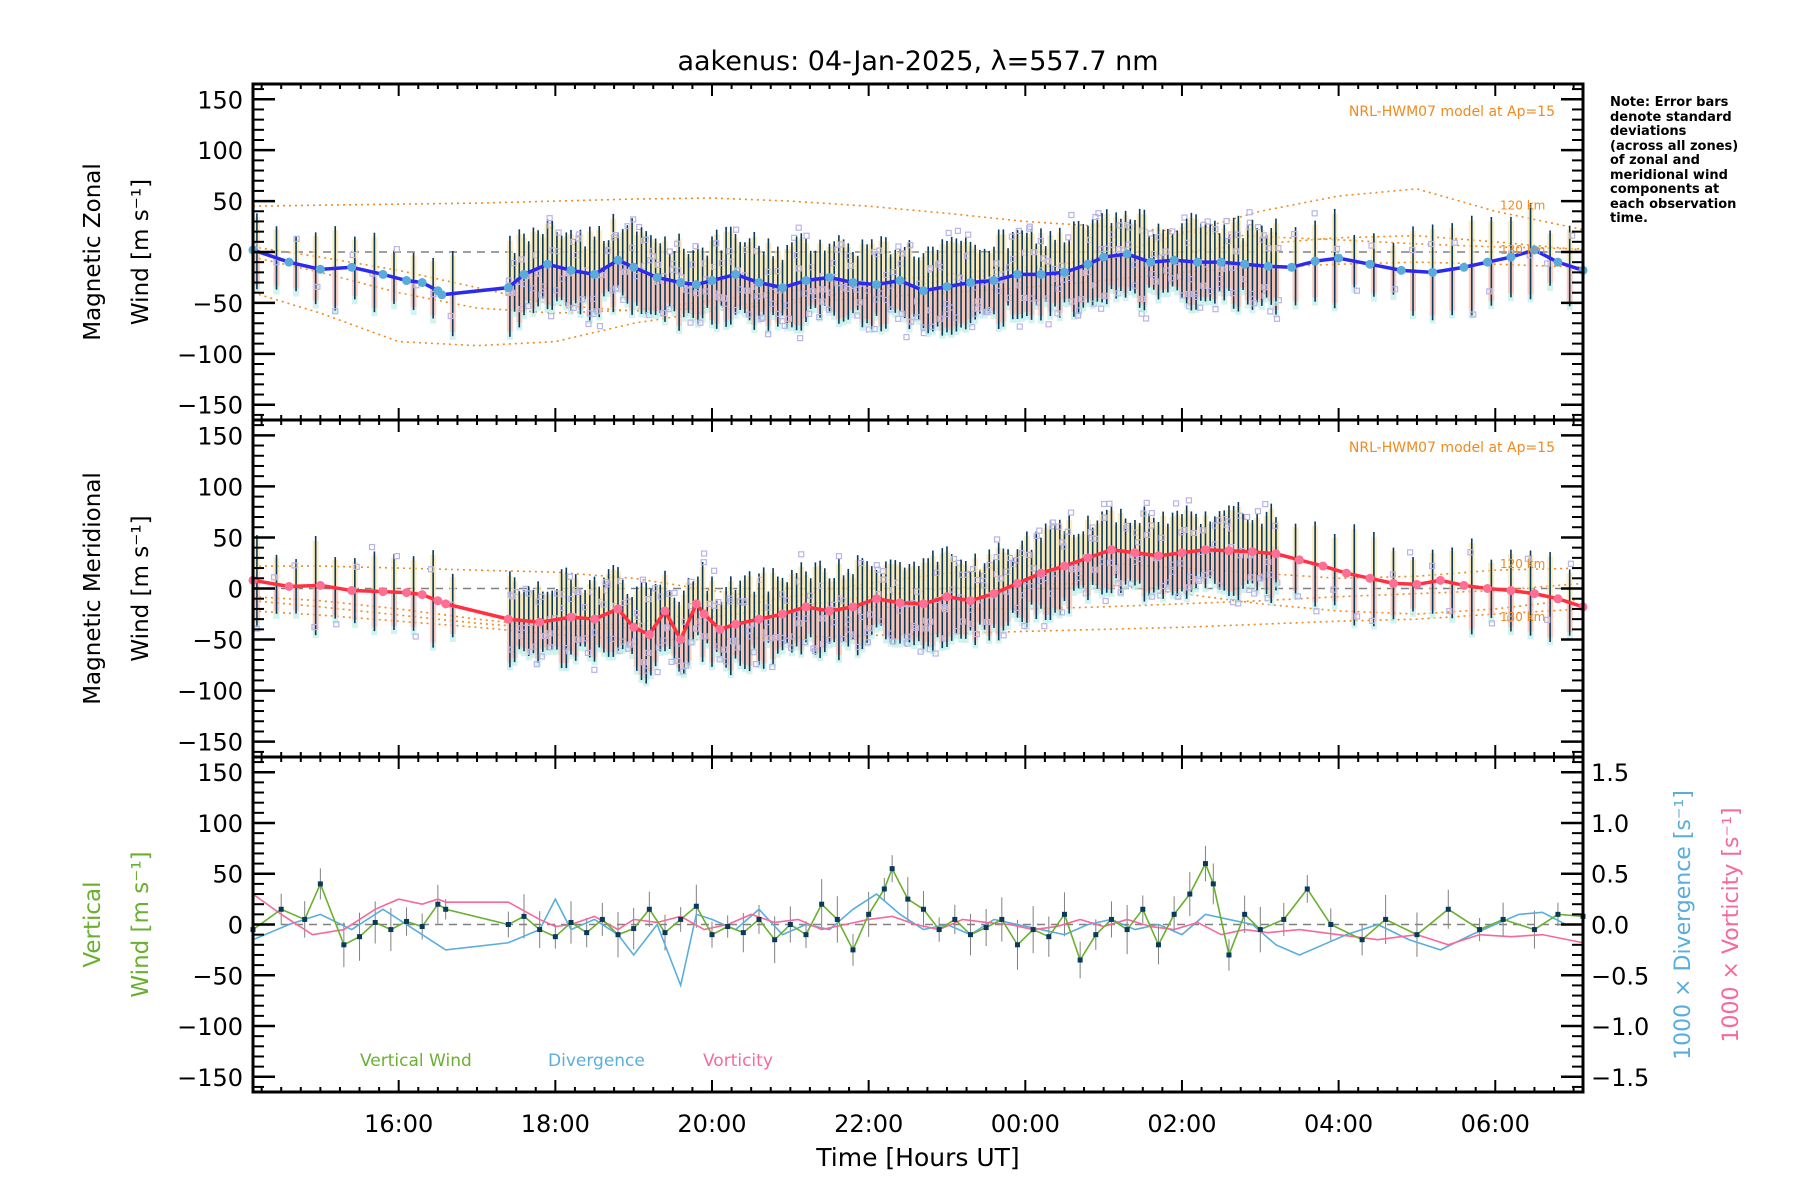  I want to click on y-tick-label: 150, so click(220, 436).